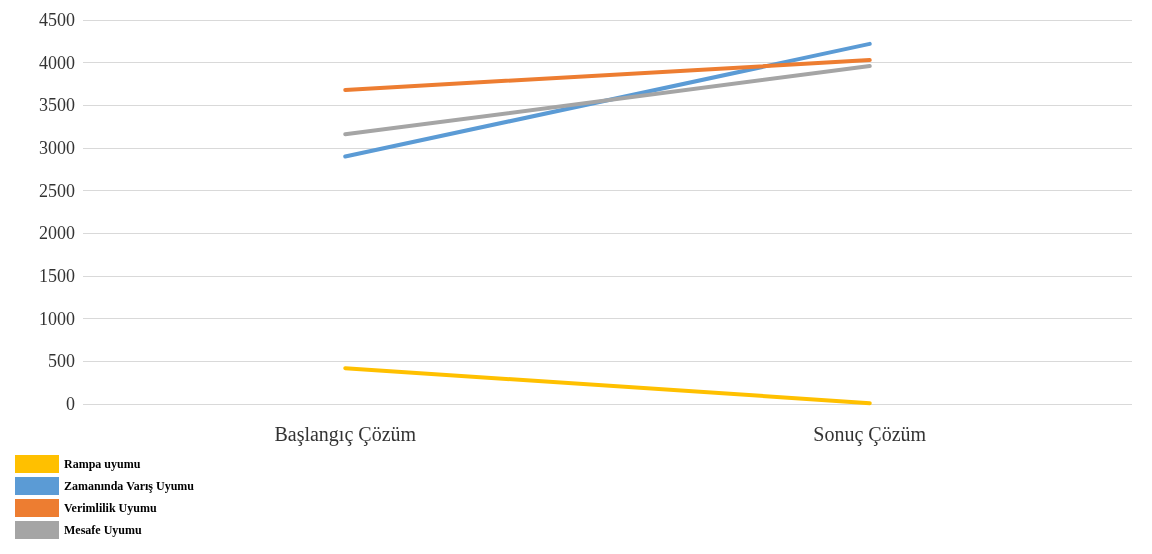  I want to click on legend-label: Zamanında Varış Uyumu, so click(129, 486).